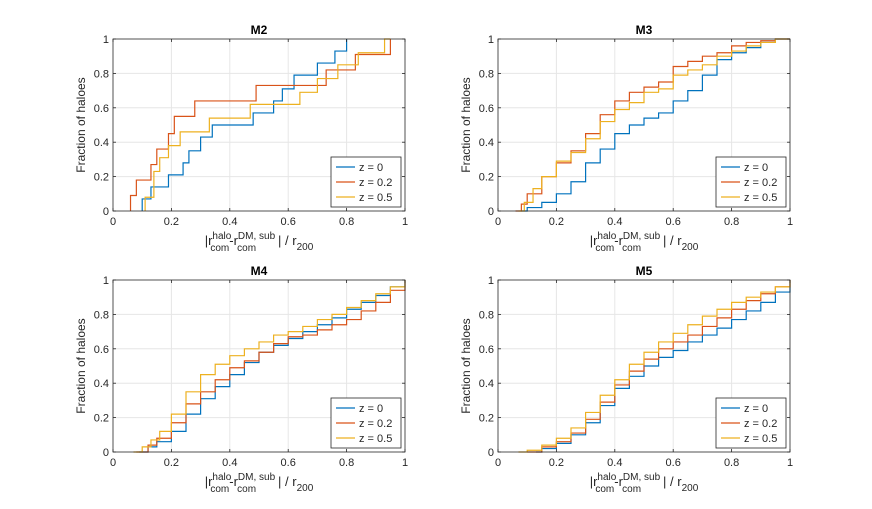  Describe the element at coordinates (644, 271) in the screenshot. I see `chart-title: M5` at that location.